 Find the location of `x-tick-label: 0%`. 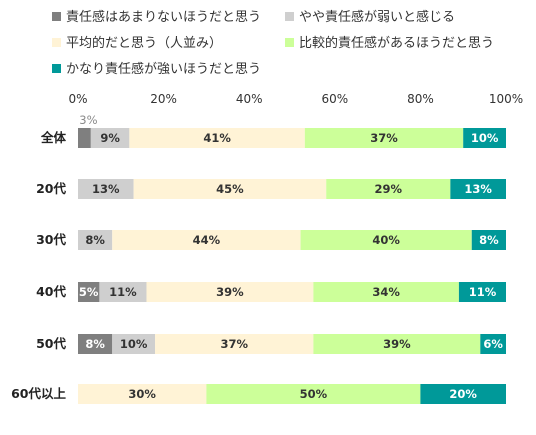

x-tick-label: 0% is located at coordinates (77, 99).